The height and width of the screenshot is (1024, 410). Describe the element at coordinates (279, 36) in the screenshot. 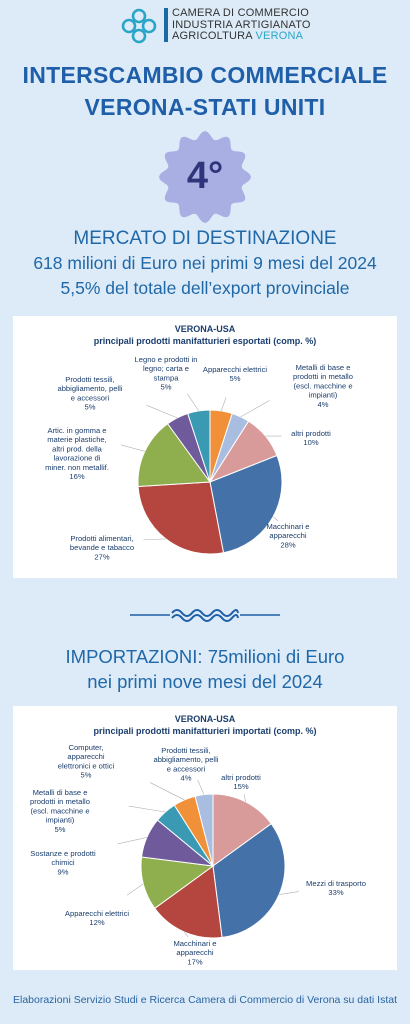

I see `org-line-3-b: VERONA` at that location.